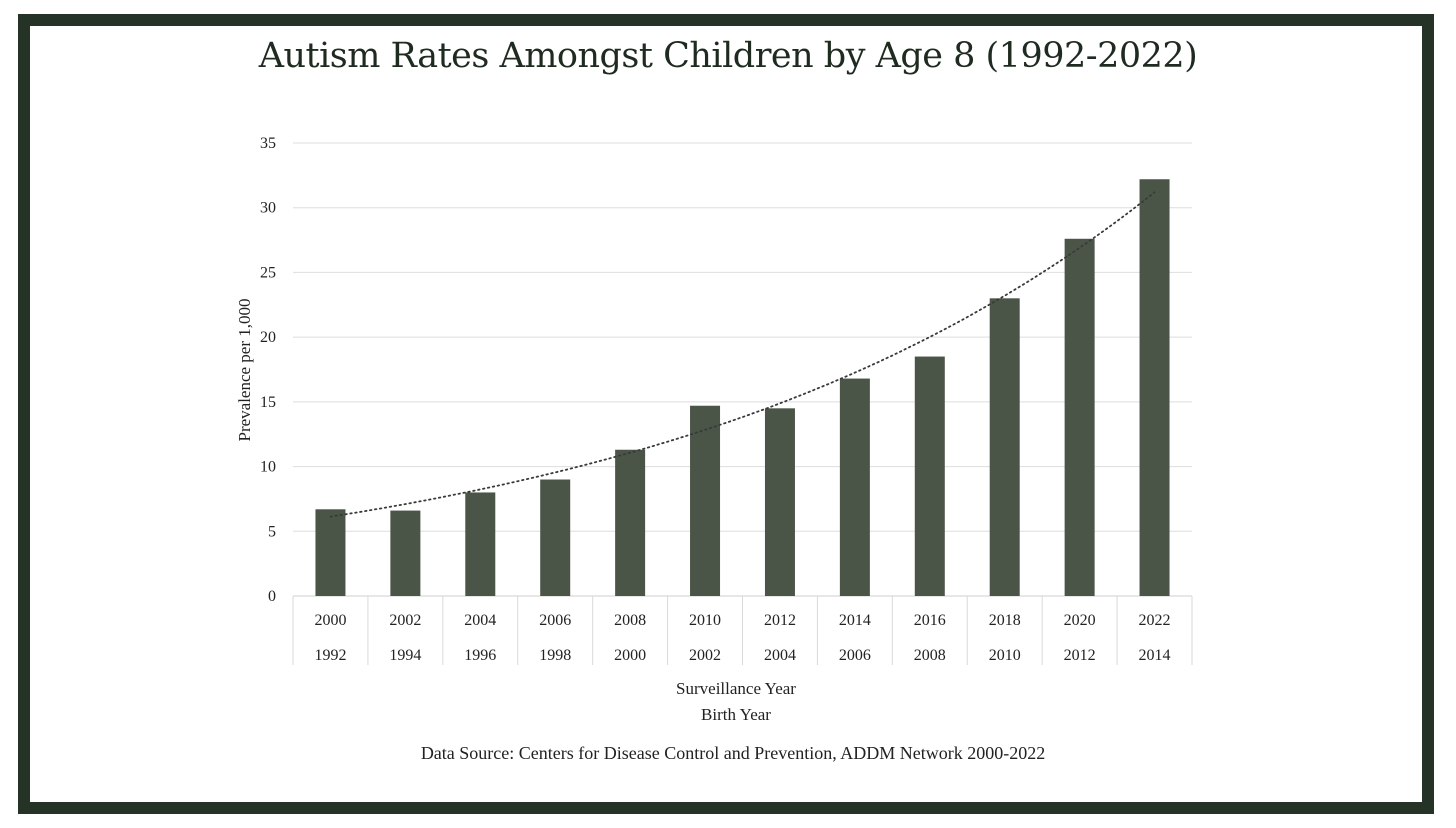  I want to click on x-tick-label: 2004, so click(480, 620).